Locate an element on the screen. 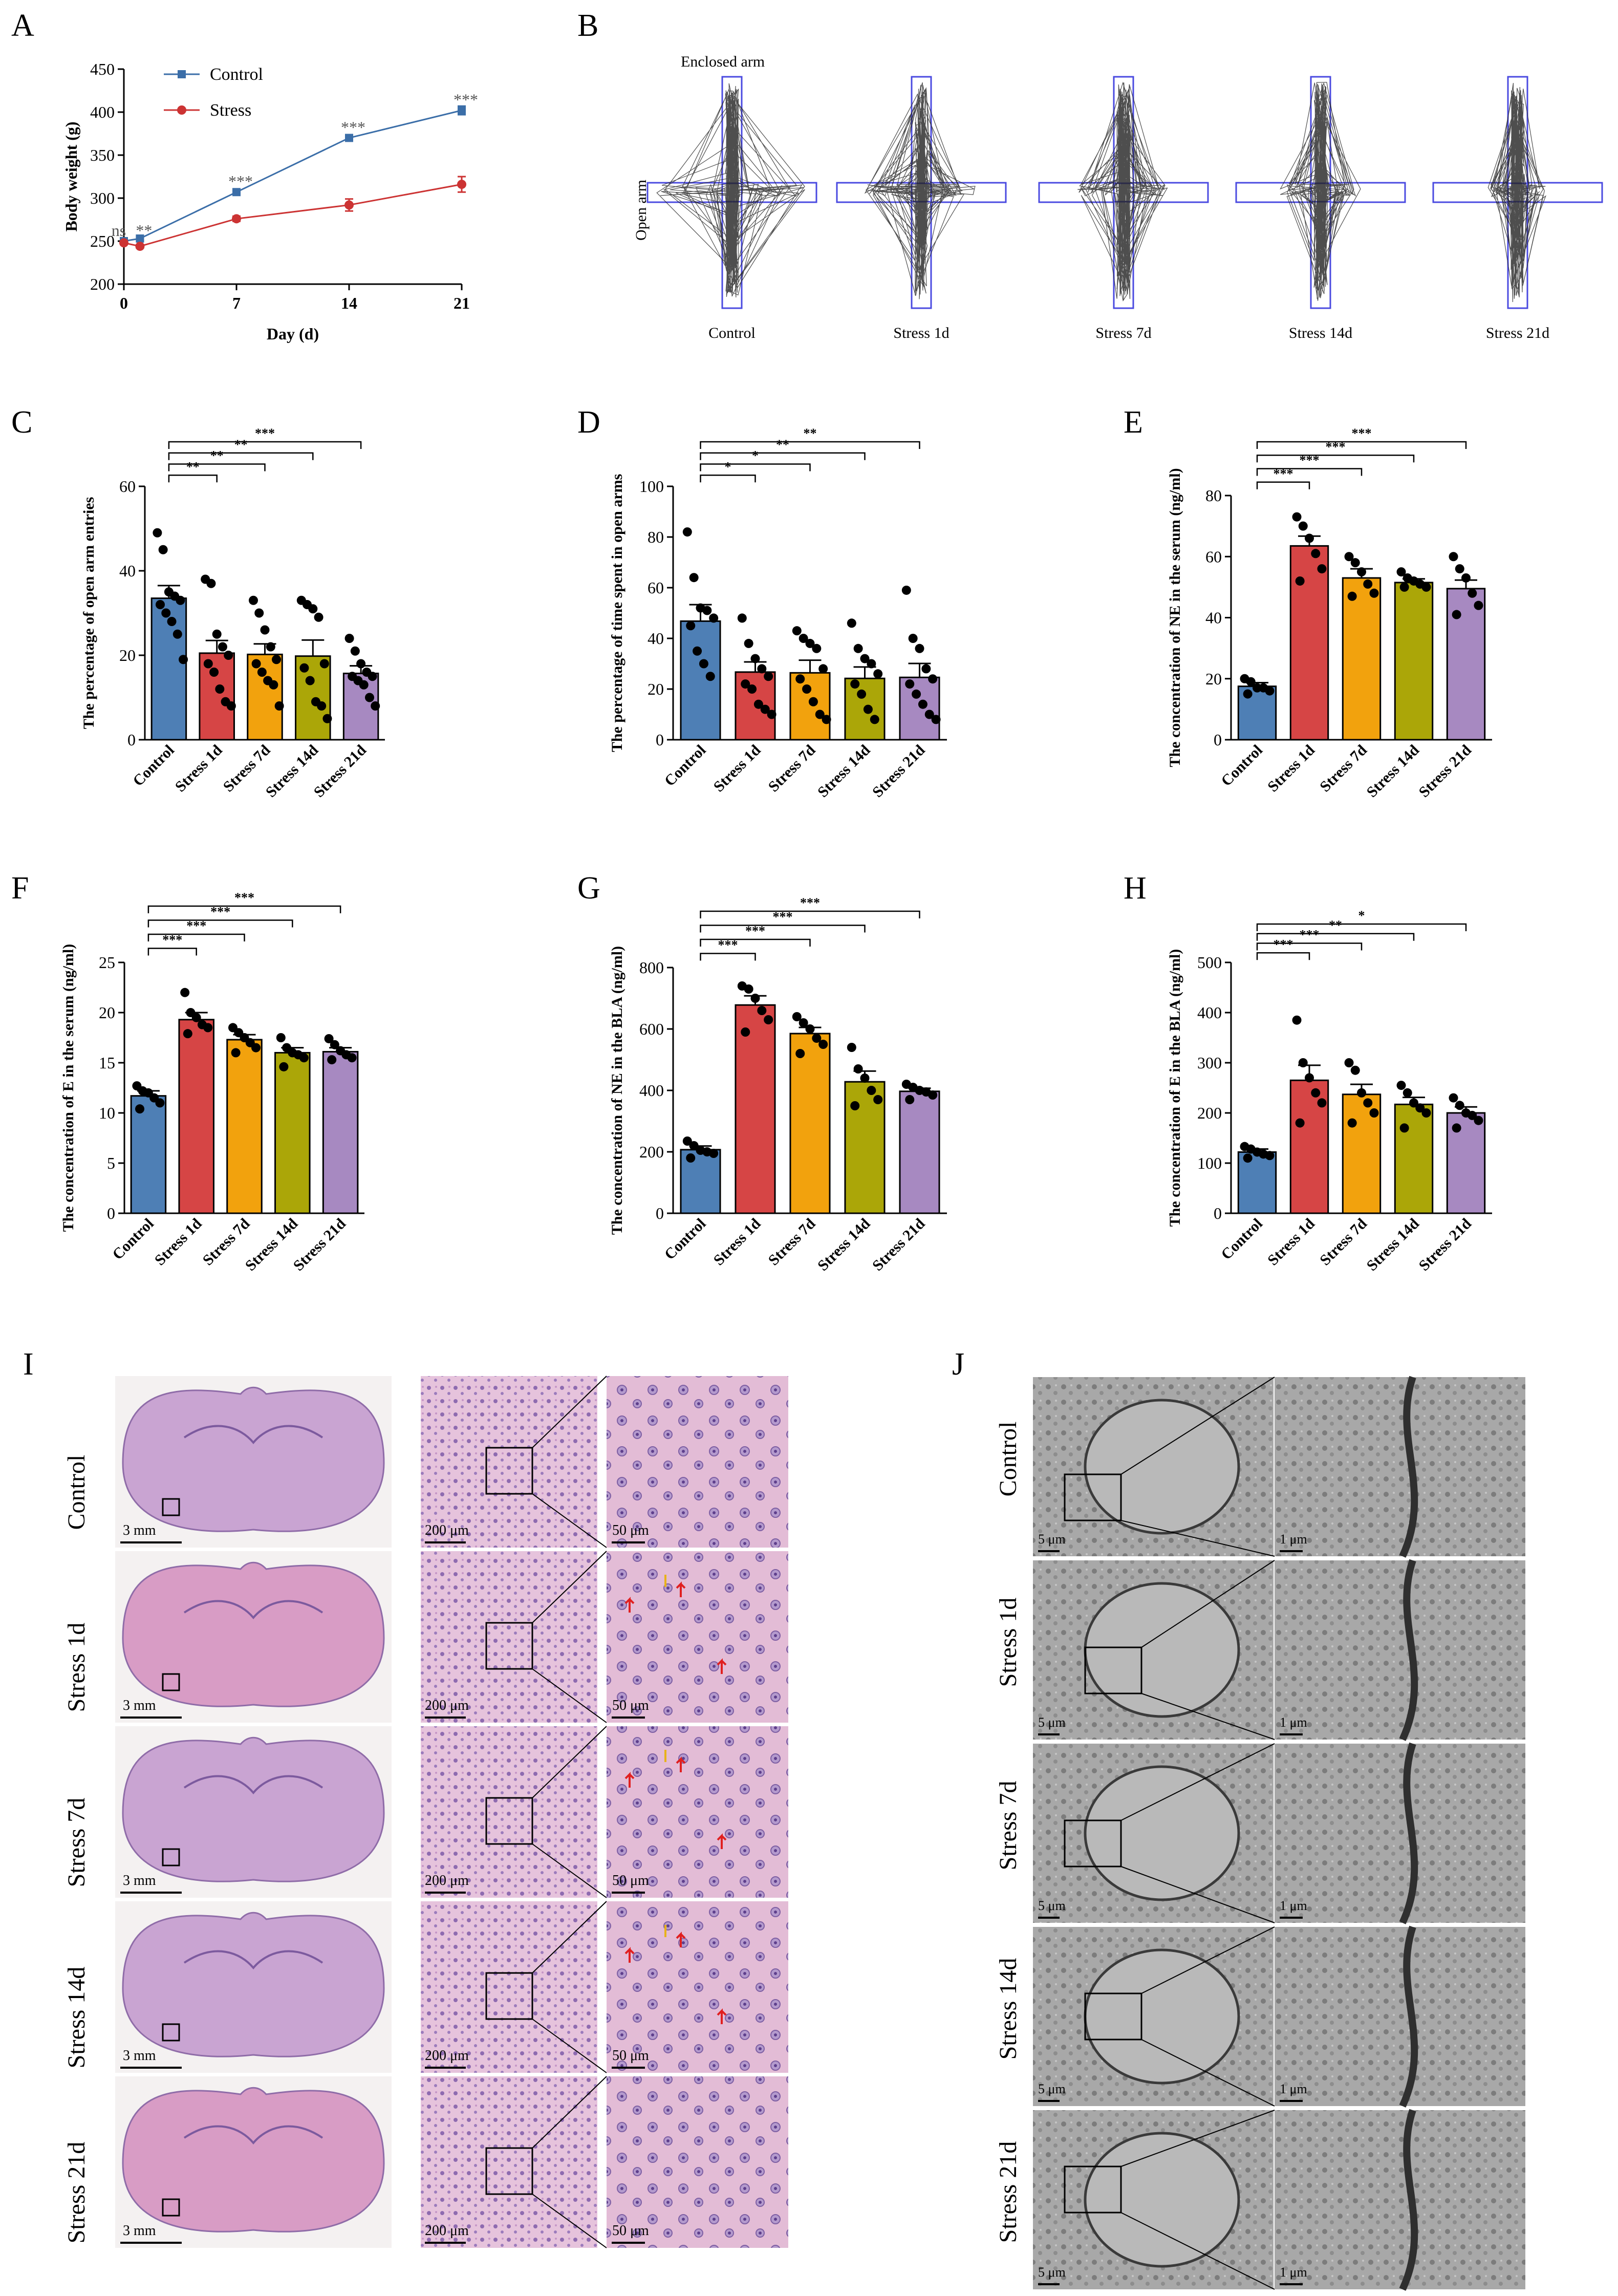 The height and width of the screenshot is (2296, 1618). y-tick-label: 80 is located at coordinates (656, 537).